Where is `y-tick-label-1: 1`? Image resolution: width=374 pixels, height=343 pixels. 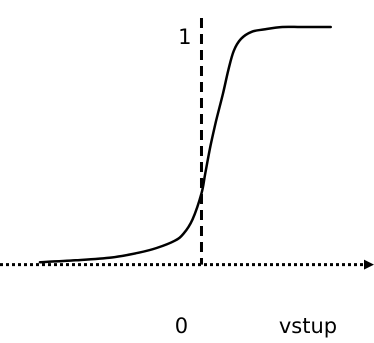
y-tick-label-1: 1 is located at coordinates (184, 37).